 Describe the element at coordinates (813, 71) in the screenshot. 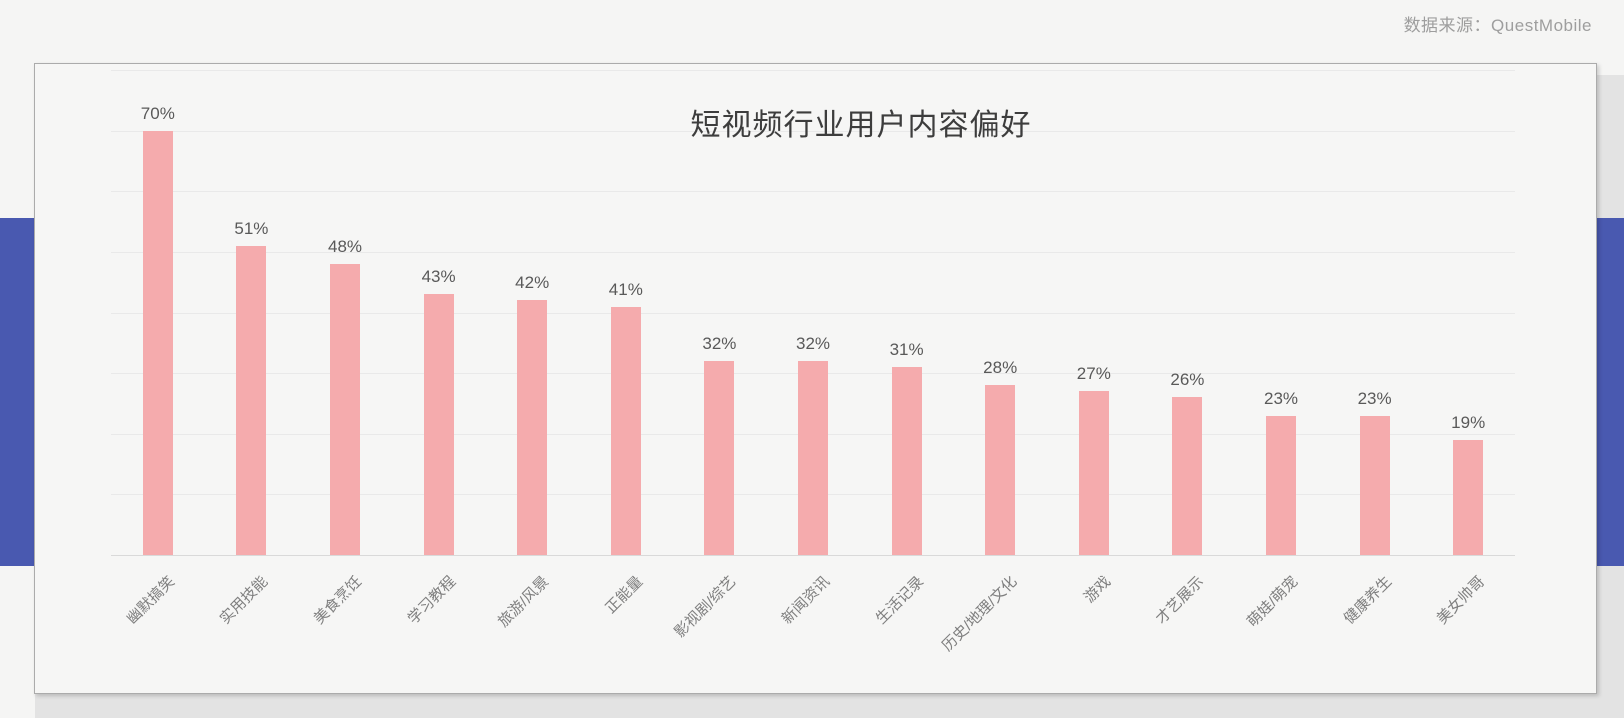

I see `gridline-80%` at that location.